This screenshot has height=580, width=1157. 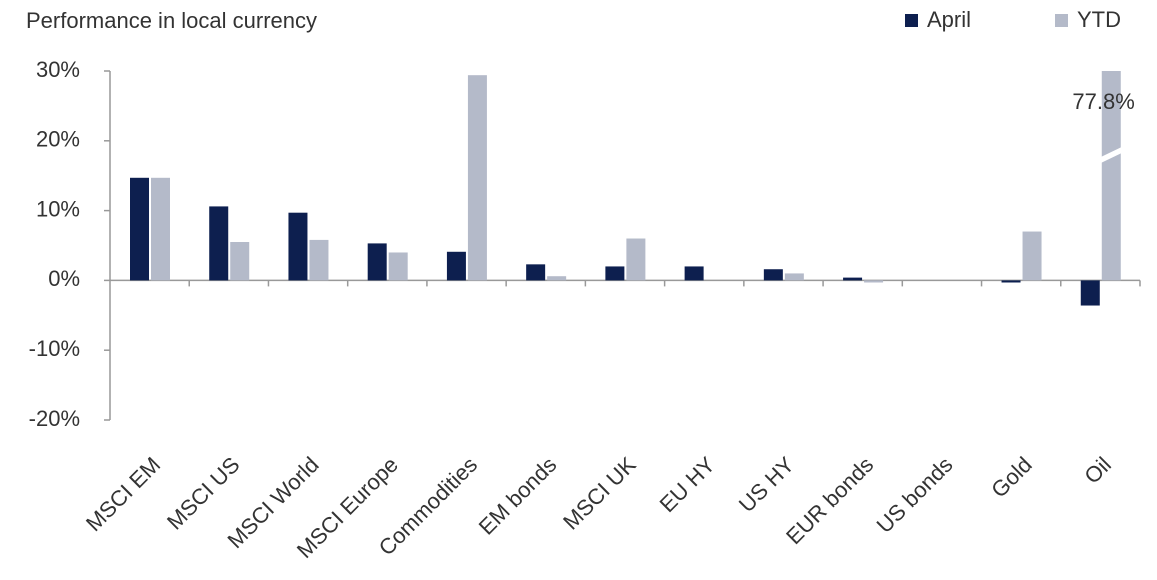 I want to click on x-tick-label: US HY, so click(x=766, y=484).